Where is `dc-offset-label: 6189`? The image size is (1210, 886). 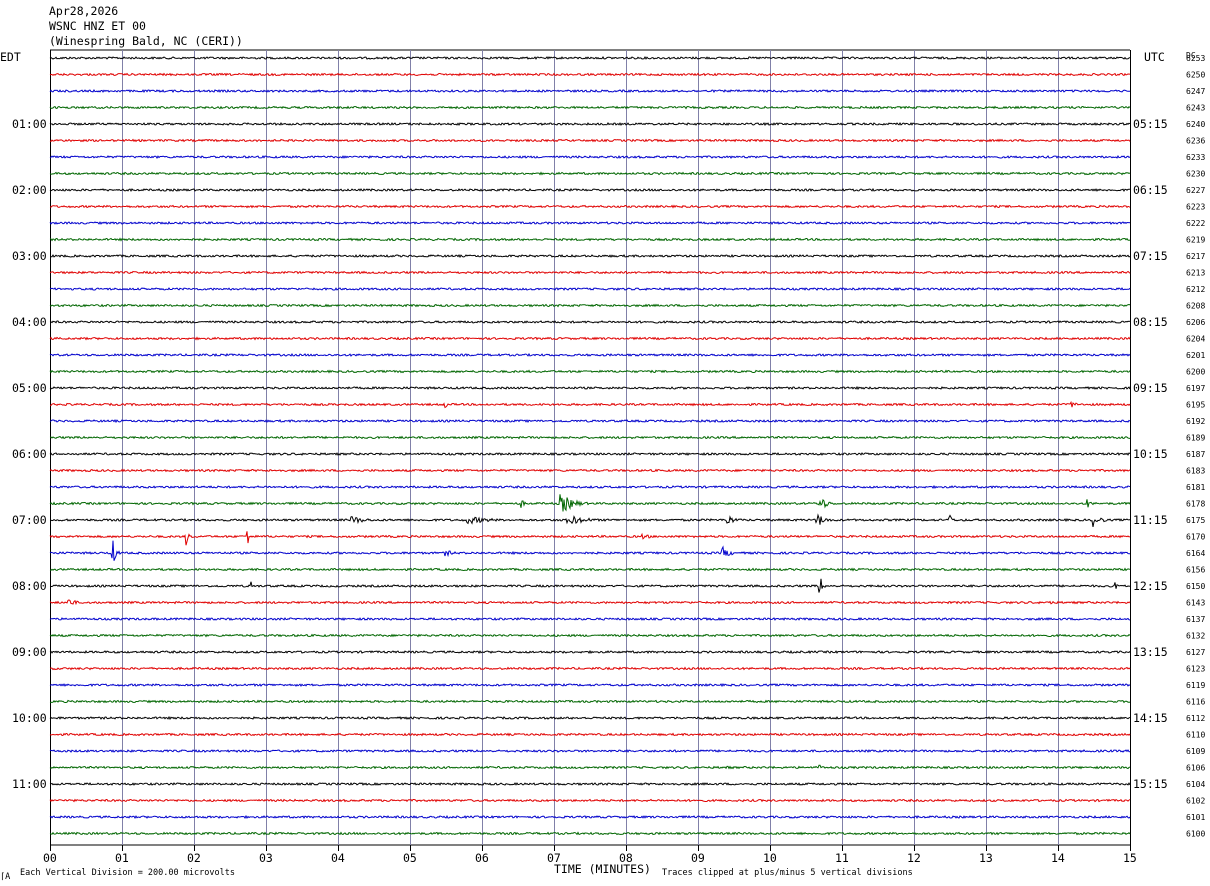 dc-offset-label: 6189 is located at coordinates (1195, 438).